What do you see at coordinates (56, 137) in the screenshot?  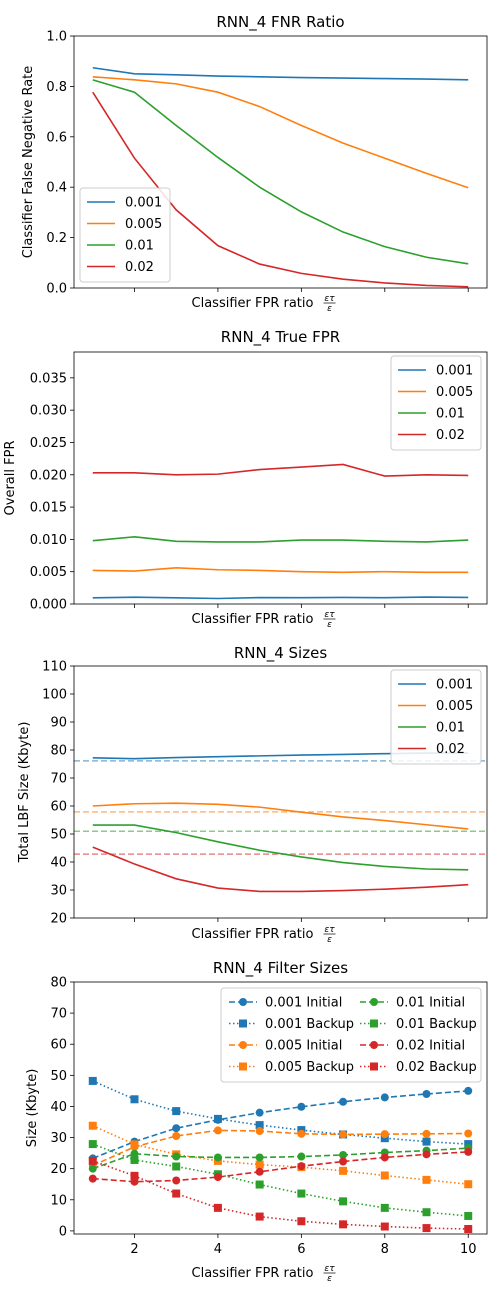 I see `y-tick-label: 0.6` at bounding box center [56, 137].